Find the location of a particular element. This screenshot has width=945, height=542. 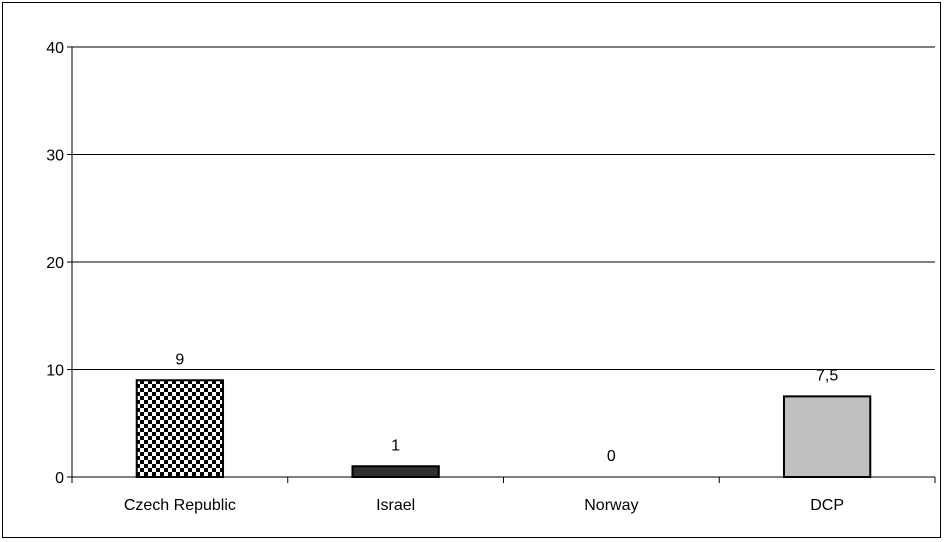

data-label: 9 is located at coordinates (179, 359).